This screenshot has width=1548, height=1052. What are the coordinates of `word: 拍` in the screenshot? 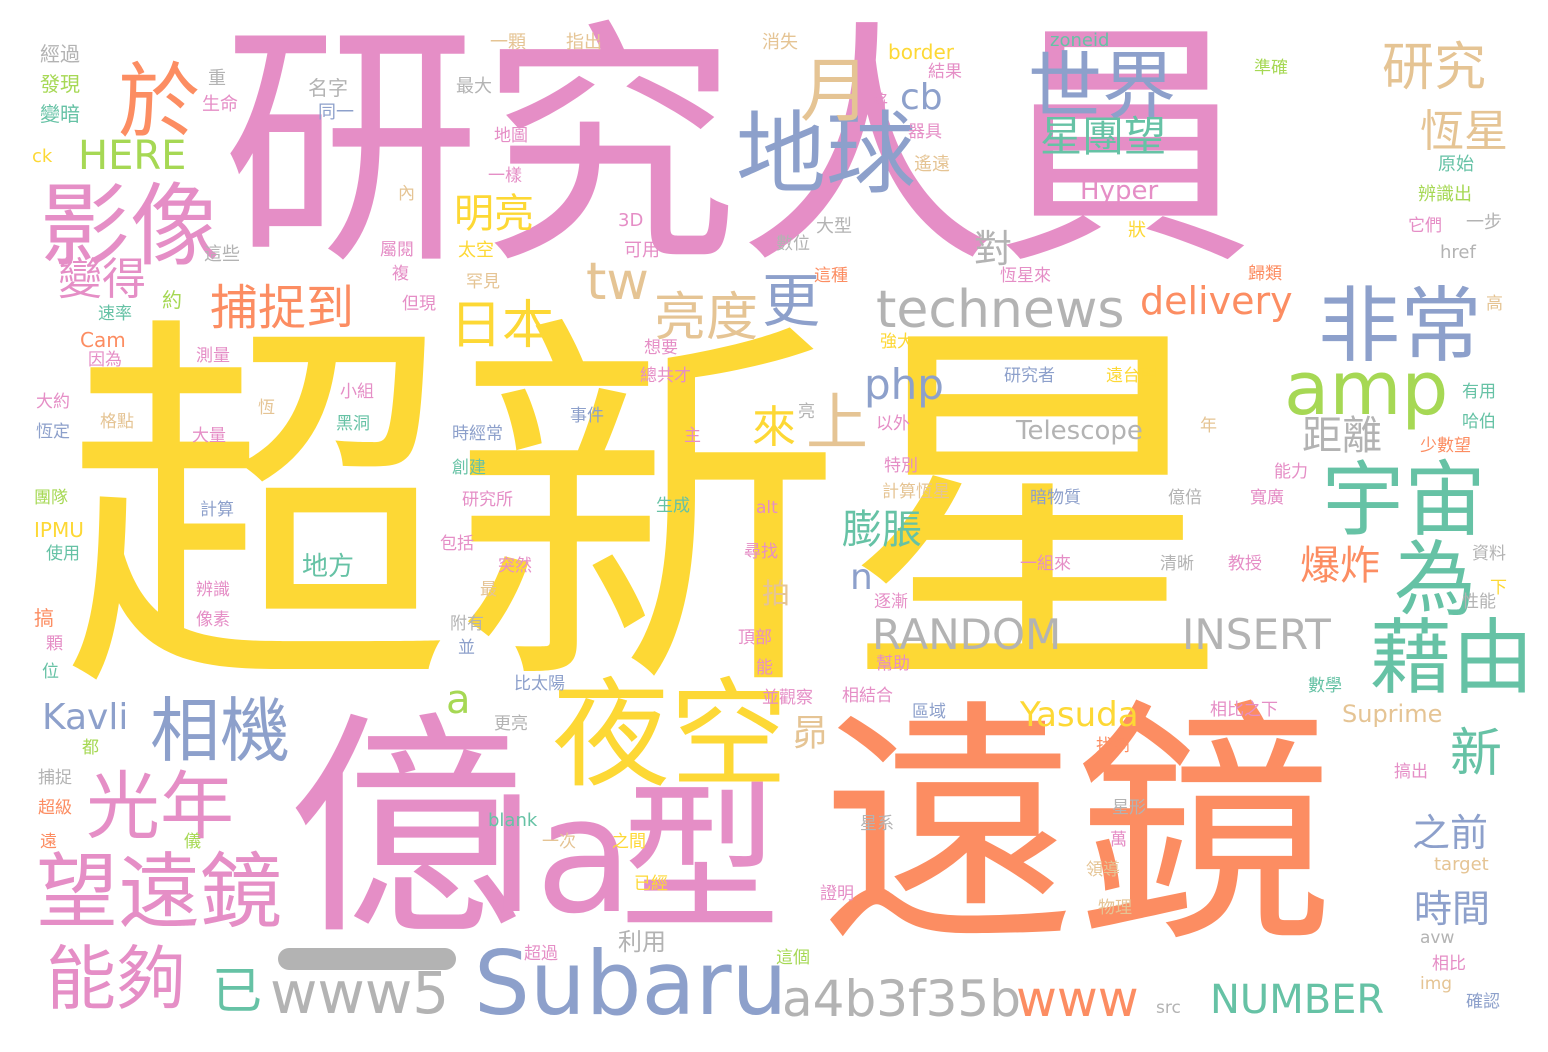 It's located at (776, 593).